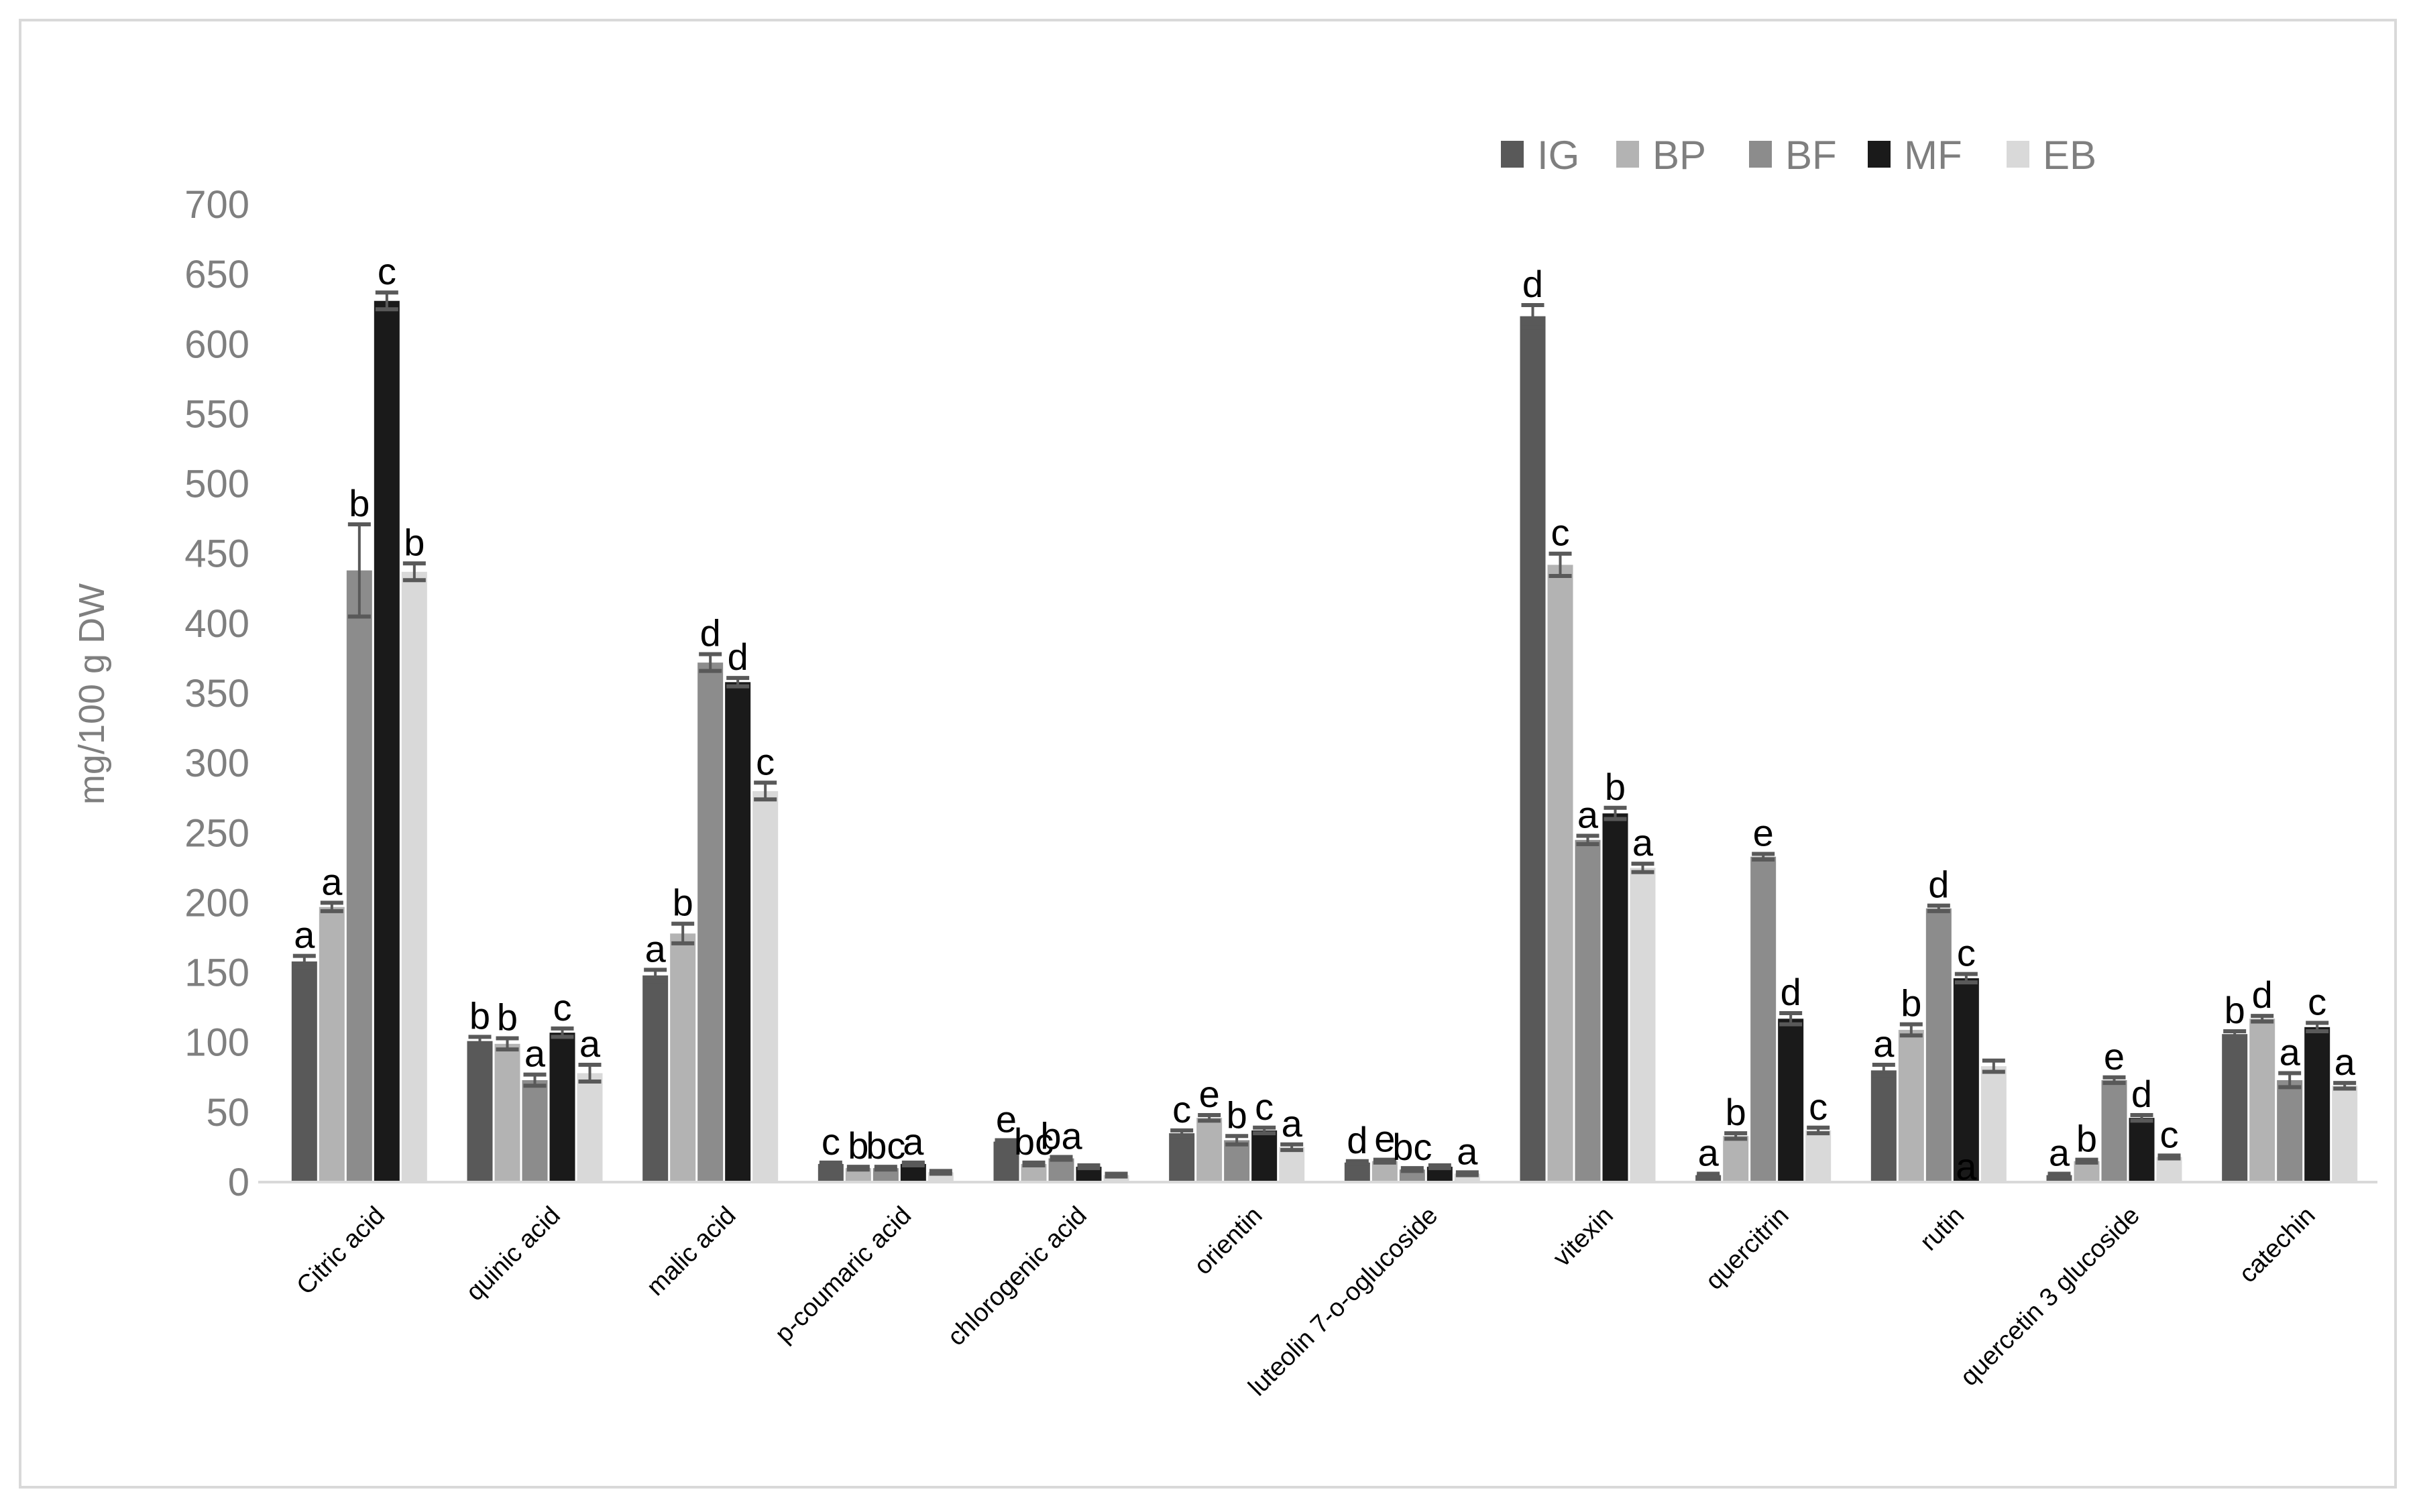  Describe the element at coordinates (238, 1183) in the screenshot. I see `y-tick-label: 0` at that location.